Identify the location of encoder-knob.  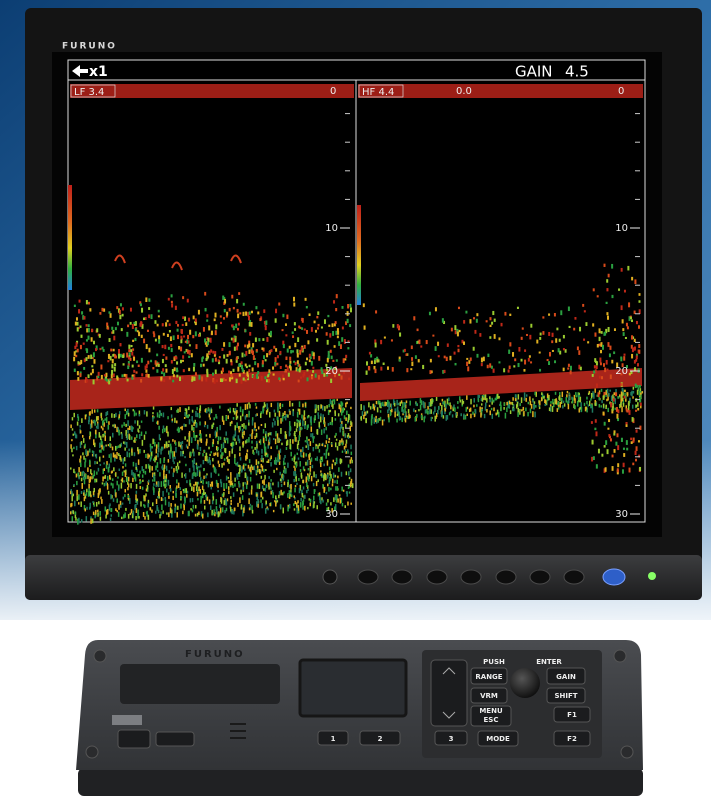
(525, 683).